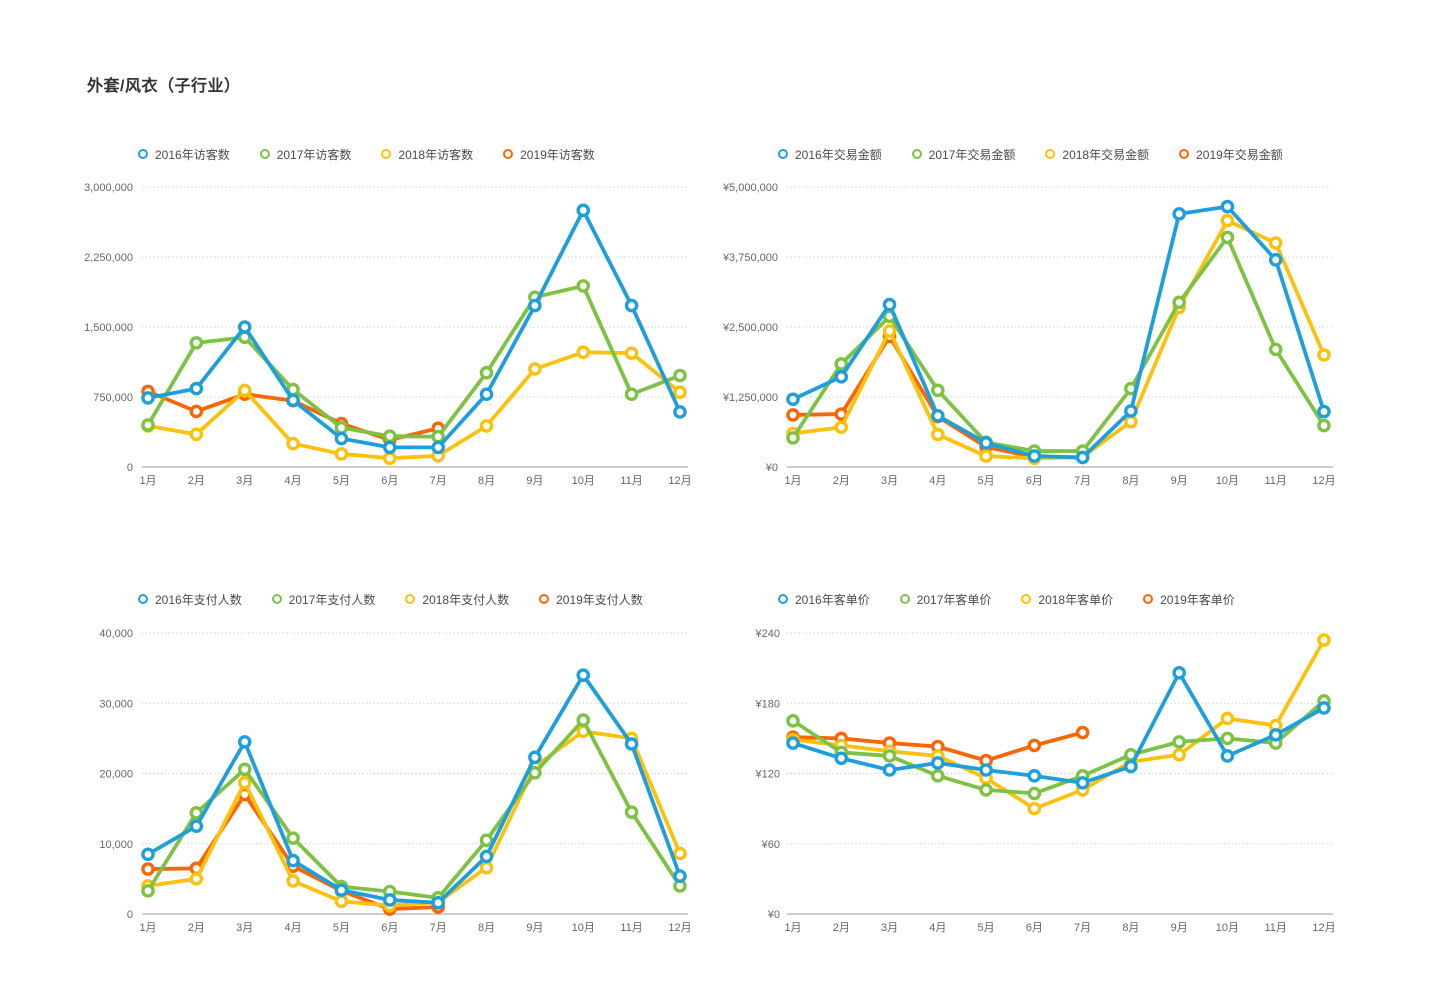  Describe the element at coordinates (196, 411) in the screenshot. I see `data-point-2019-2月` at that location.